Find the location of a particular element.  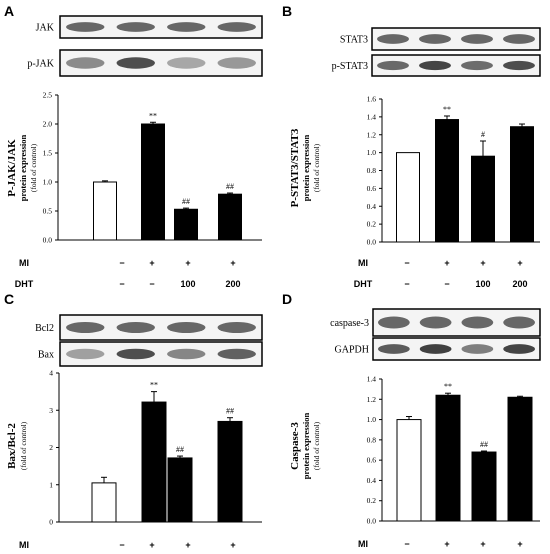

blot-label: JAK is located at coordinates (45, 28).